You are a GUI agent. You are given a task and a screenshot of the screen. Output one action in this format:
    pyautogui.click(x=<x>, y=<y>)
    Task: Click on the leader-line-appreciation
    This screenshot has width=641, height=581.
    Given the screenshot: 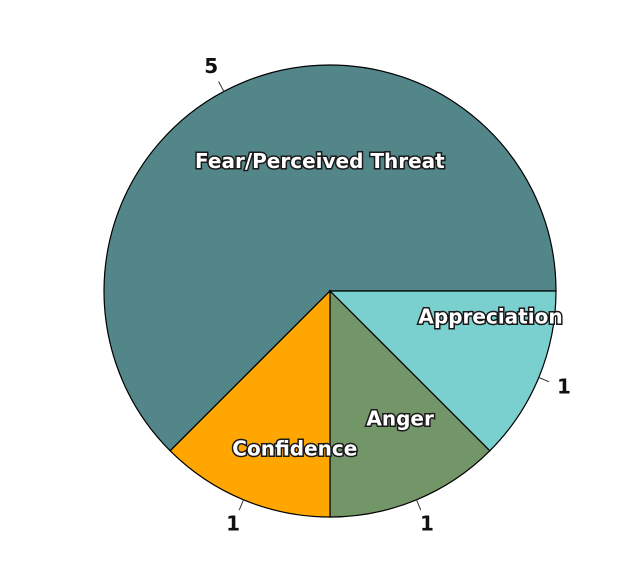 What is the action you would take?
    pyautogui.click(x=544, y=380)
    